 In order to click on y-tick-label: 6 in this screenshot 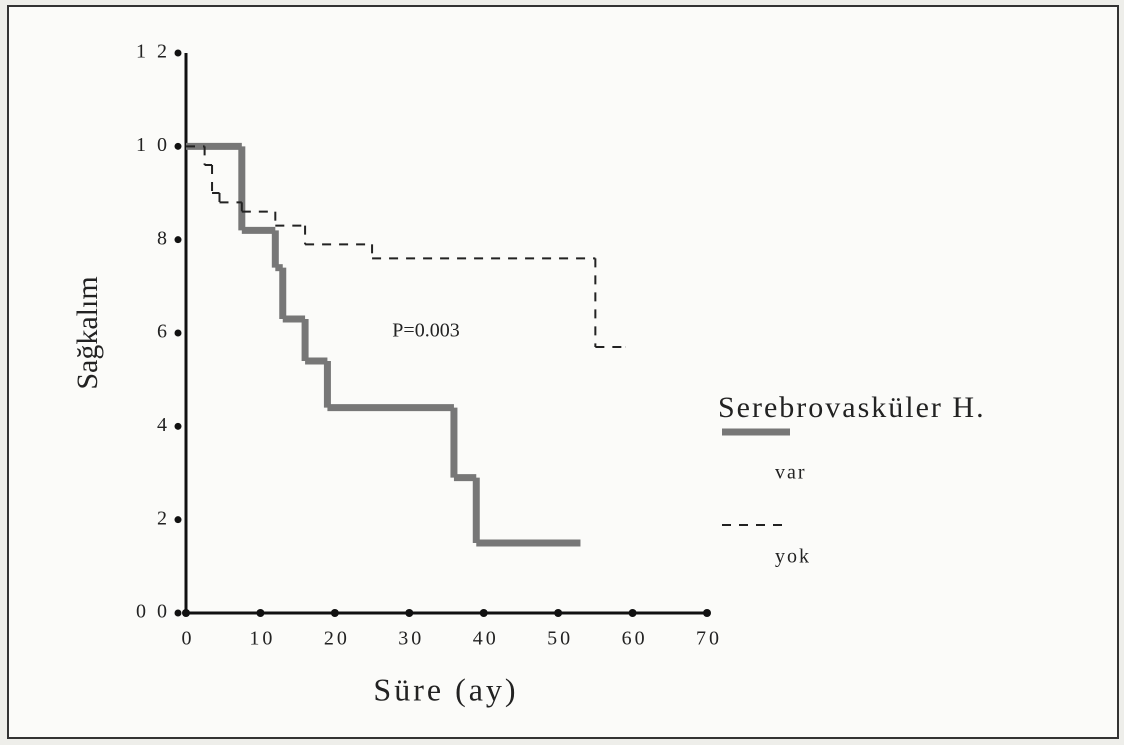, I will do `click(163, 332)`.